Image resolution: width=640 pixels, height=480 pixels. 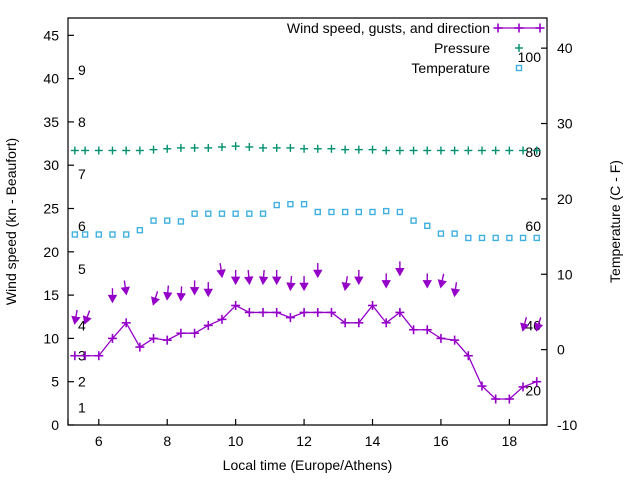 I want to click on y-axis-ticks: 0 5 10 15 20 25 30 35 40 45, so click(x=58, y=230).